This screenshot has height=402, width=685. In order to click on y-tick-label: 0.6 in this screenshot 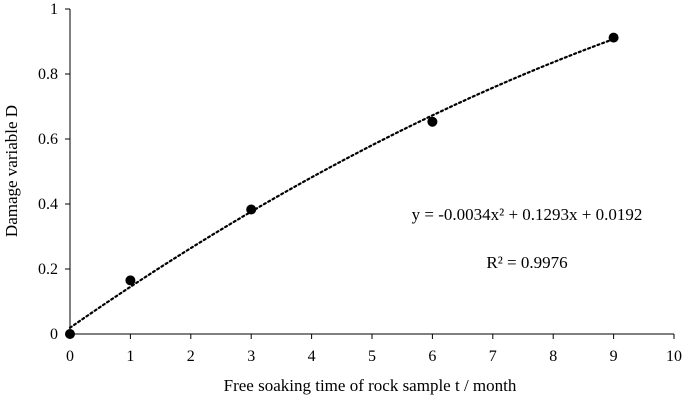, I will do `click(48, 139)`.